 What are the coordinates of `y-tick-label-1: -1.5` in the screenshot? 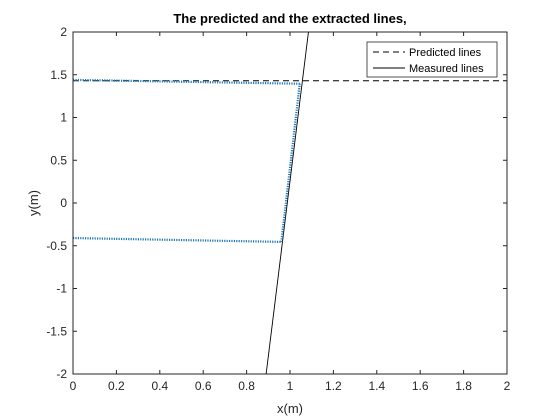 It's located at (56, 331).